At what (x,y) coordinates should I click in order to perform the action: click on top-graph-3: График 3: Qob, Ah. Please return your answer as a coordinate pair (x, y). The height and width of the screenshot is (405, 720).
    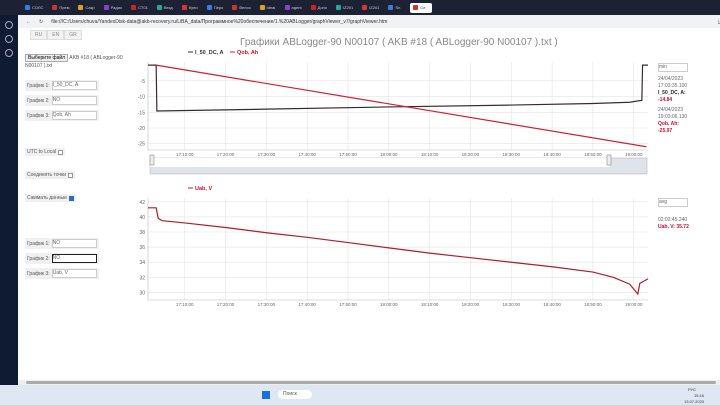
    Looking at the image, I should click on (62, 115).